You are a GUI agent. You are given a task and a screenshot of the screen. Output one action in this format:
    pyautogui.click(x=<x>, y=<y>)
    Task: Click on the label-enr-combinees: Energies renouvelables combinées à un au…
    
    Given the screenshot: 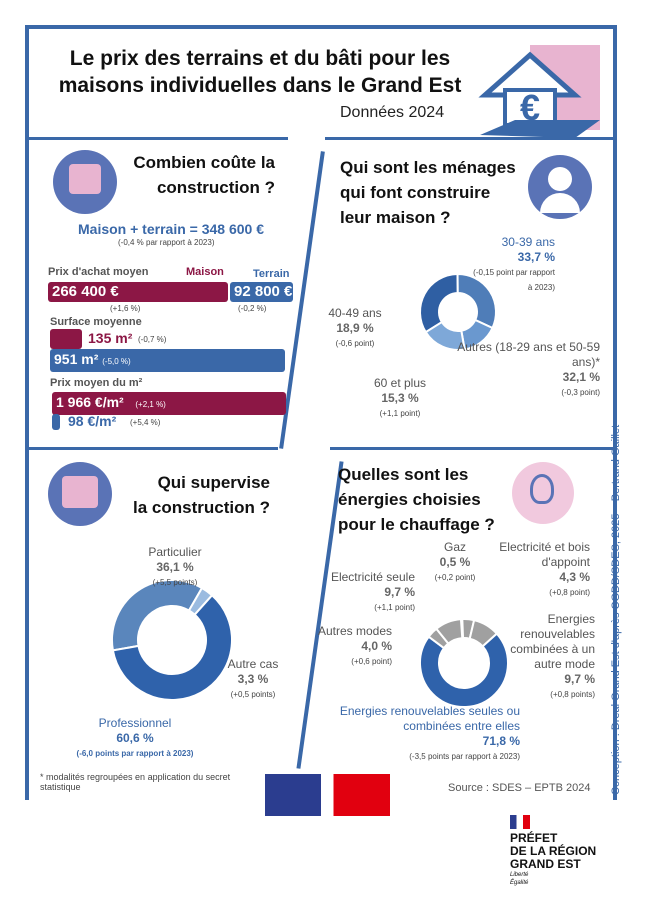 What is the action you would take?
    pyautogui.click(x=550, y=657)
    